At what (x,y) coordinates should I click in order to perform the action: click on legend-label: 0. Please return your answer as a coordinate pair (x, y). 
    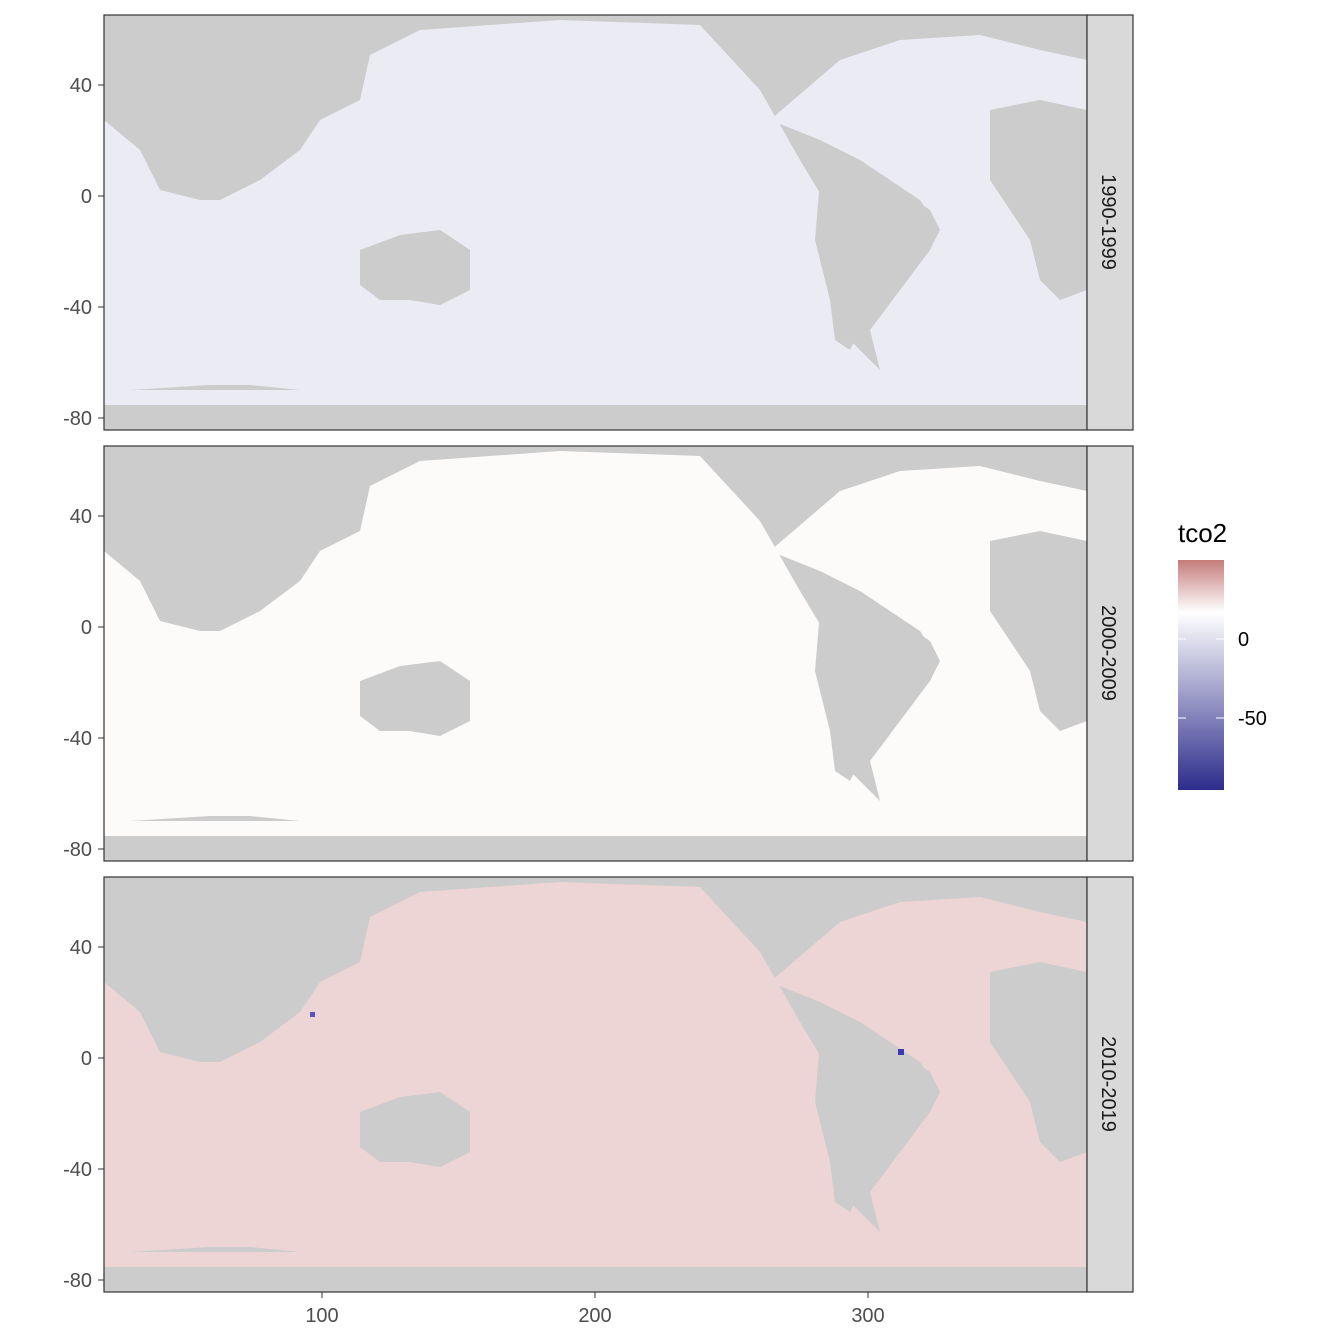
    Looking at the image, I should click on (1243, 640).